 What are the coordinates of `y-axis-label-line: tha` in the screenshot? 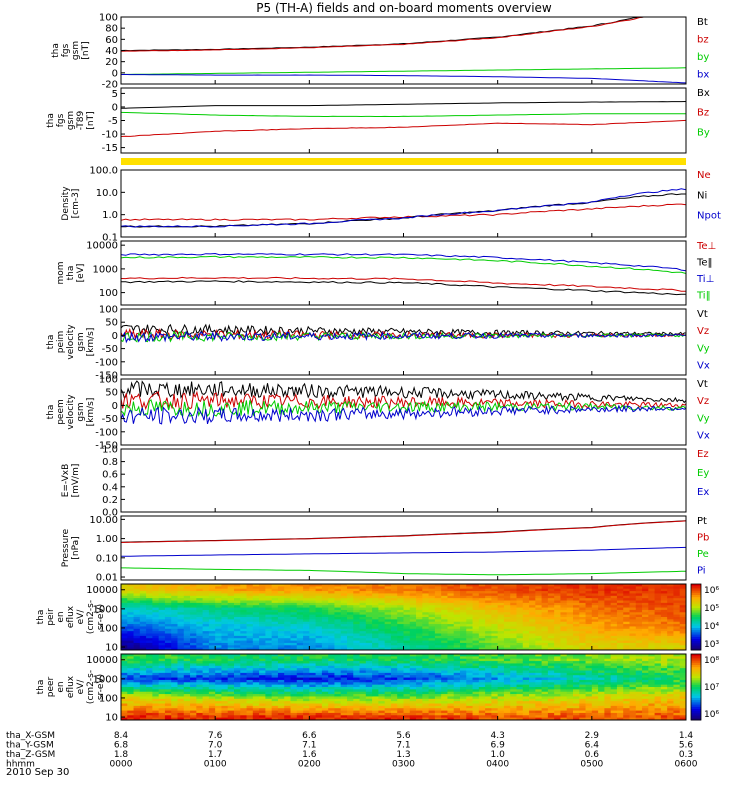 It's located at (71, 273).